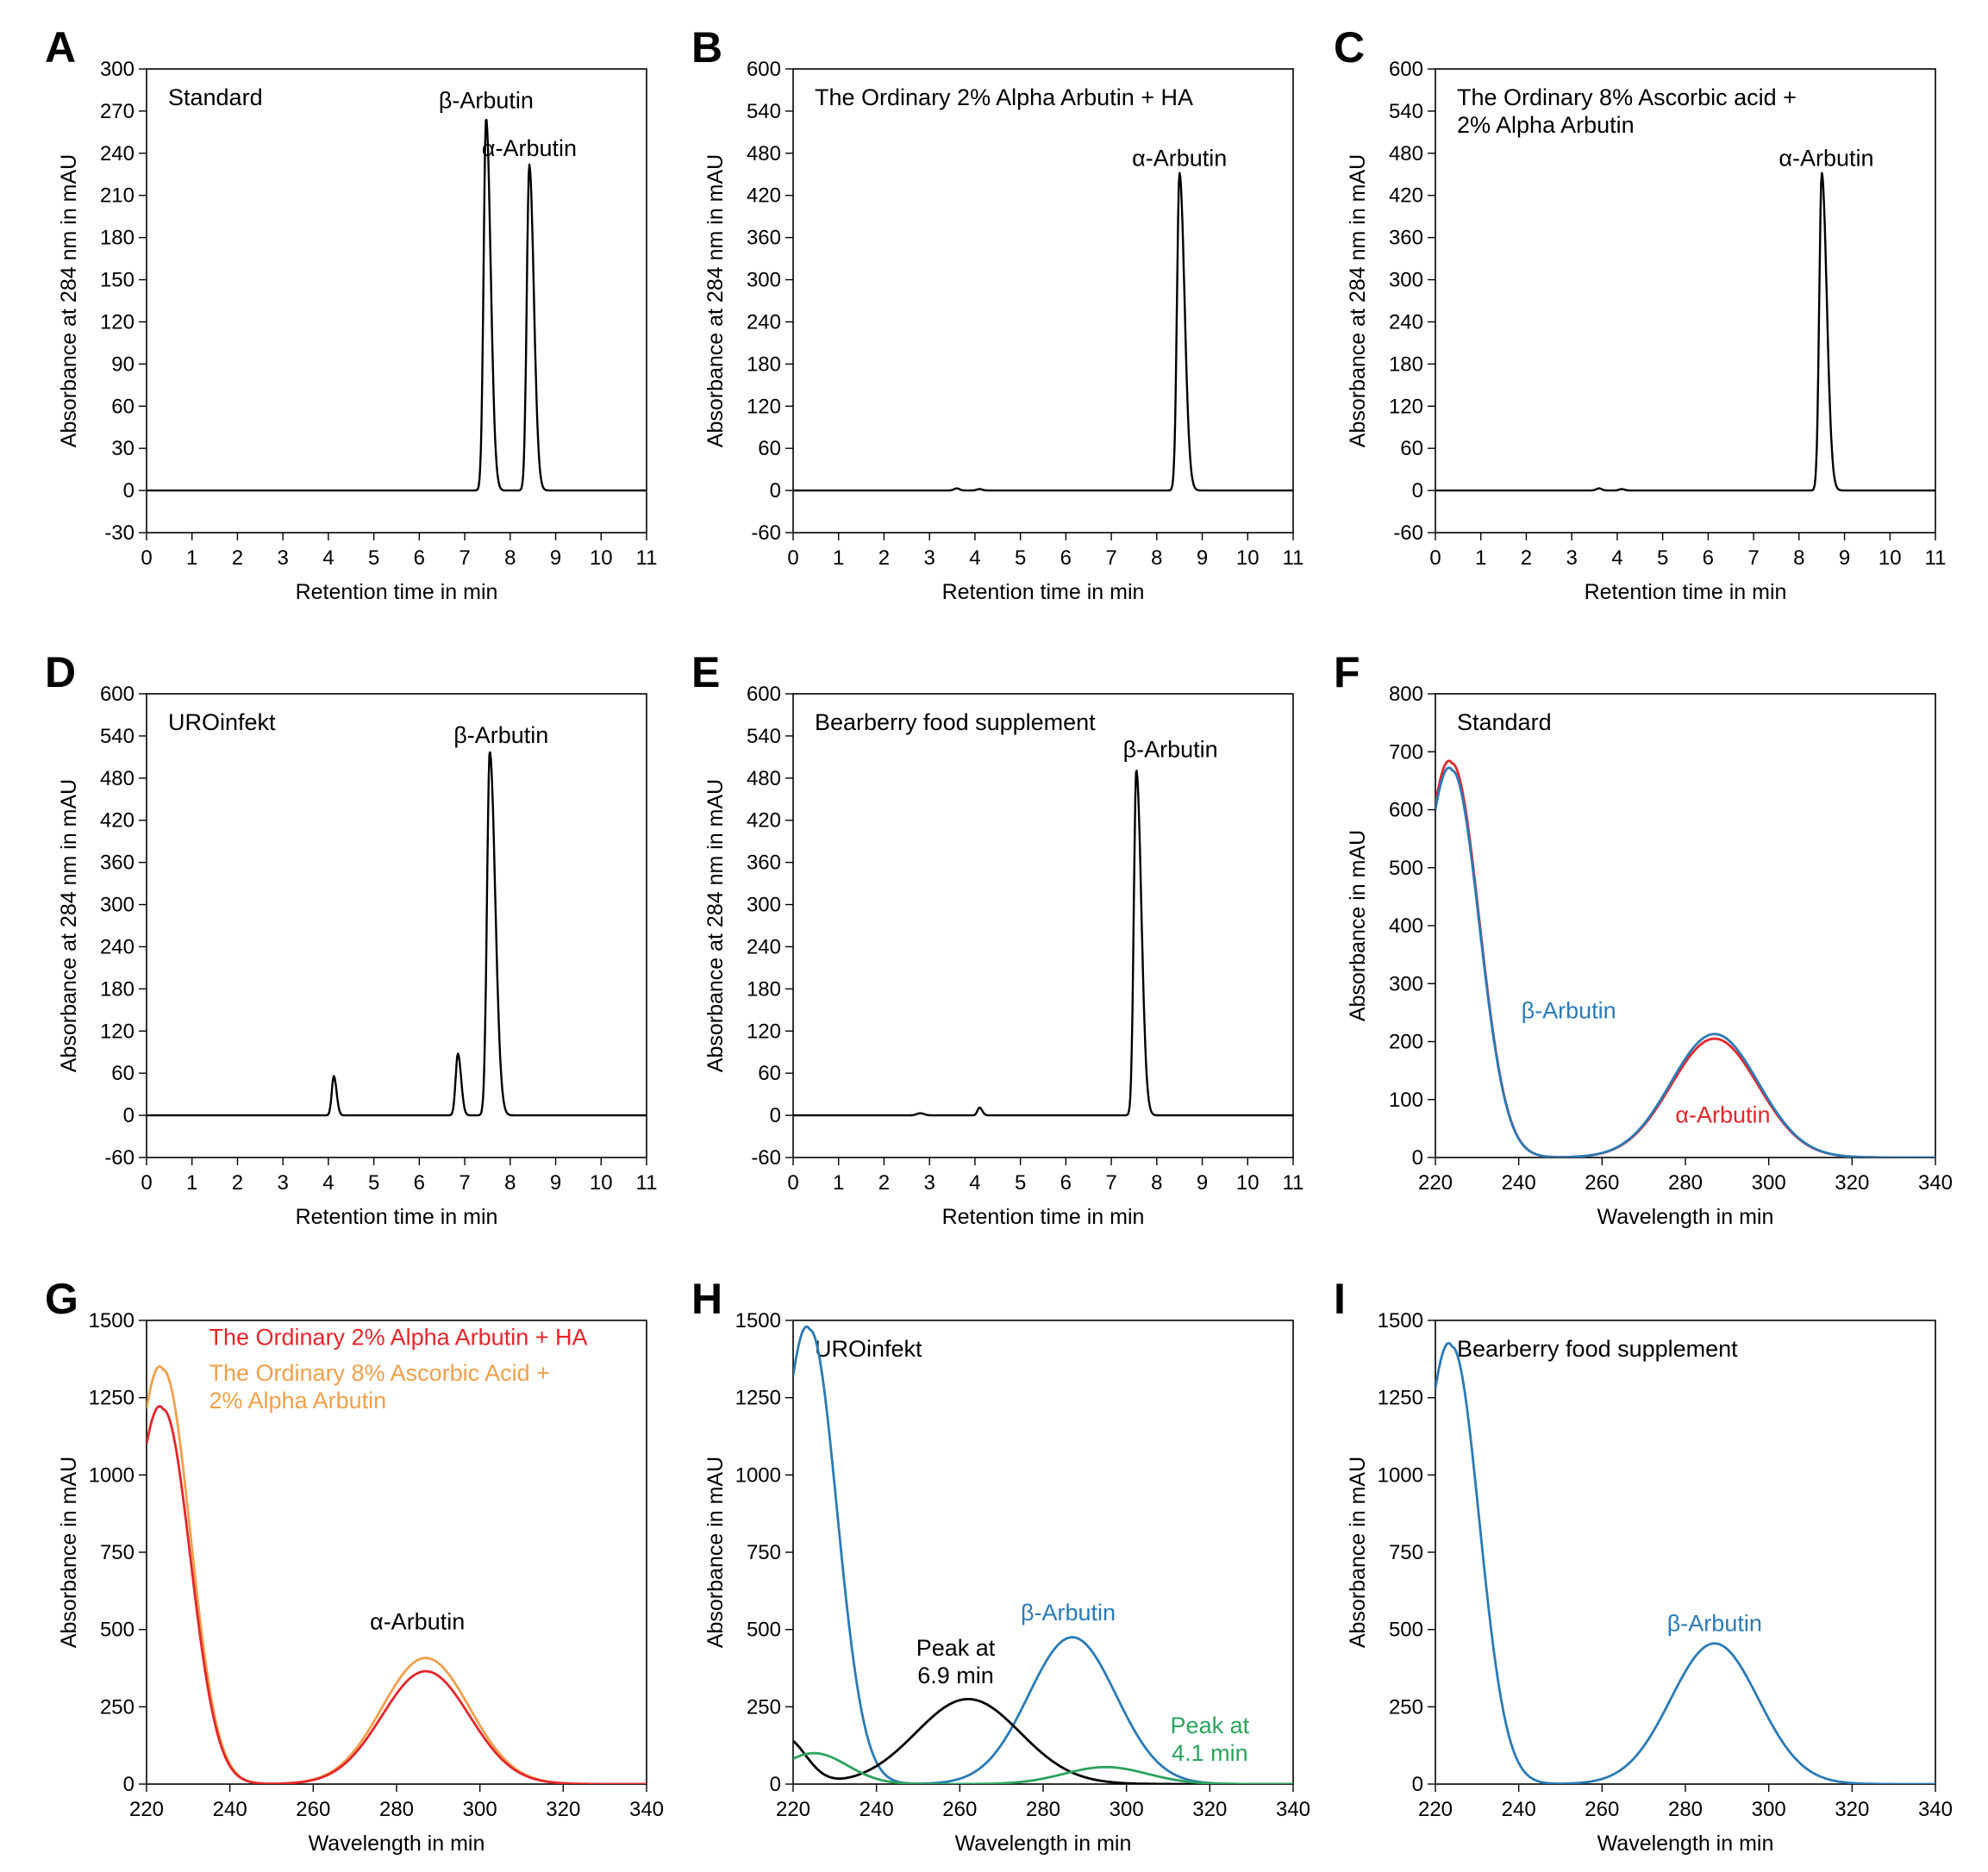  What do you see at coordinates (955, 722) in the screenshot?
I see `panel-title: Bearberry food supplement` at bounding box center [955, 722].